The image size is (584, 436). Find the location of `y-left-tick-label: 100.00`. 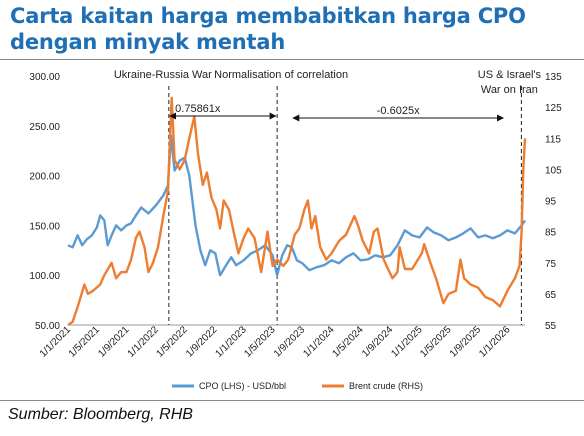

y-left-tick-label: 100.00 is located at coordinates (44, 276).